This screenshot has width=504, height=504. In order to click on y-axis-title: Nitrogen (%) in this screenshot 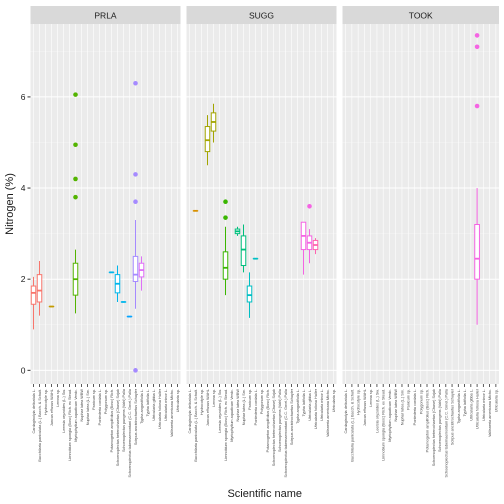, I will do `click(10, 204)`.